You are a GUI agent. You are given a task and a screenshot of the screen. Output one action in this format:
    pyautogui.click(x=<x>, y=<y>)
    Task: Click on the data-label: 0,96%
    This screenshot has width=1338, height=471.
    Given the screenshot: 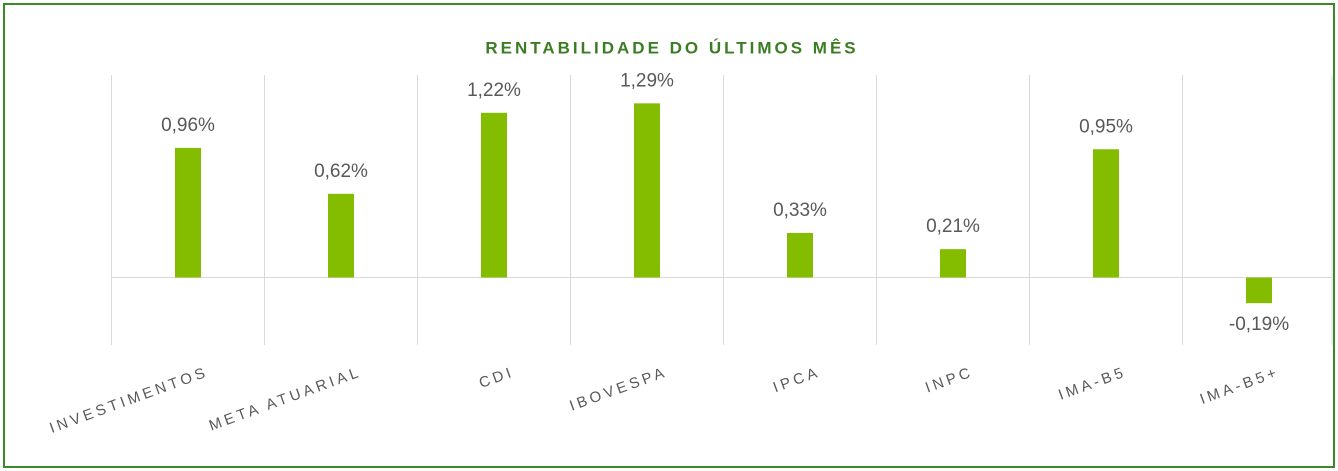 What is the action you would take?
    pyautogui.click(x=188, y=125)
    